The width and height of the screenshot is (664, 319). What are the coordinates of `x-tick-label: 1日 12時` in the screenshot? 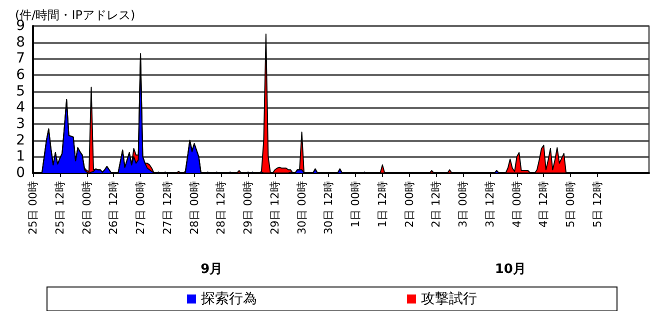 It's located at (382, 204).